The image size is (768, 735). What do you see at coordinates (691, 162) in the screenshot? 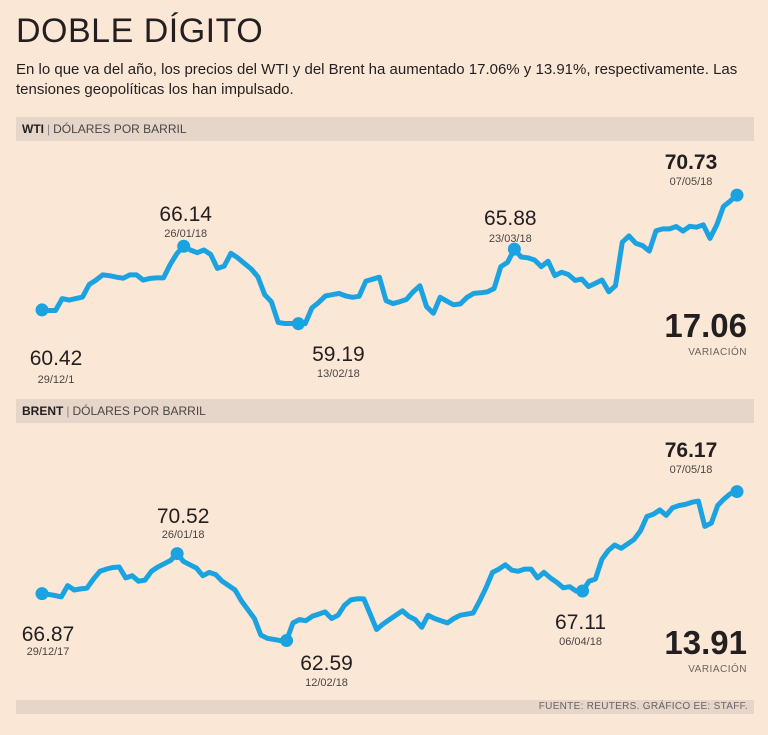
I see `data-label-value: 70.73` at bounding box center [691, 162].